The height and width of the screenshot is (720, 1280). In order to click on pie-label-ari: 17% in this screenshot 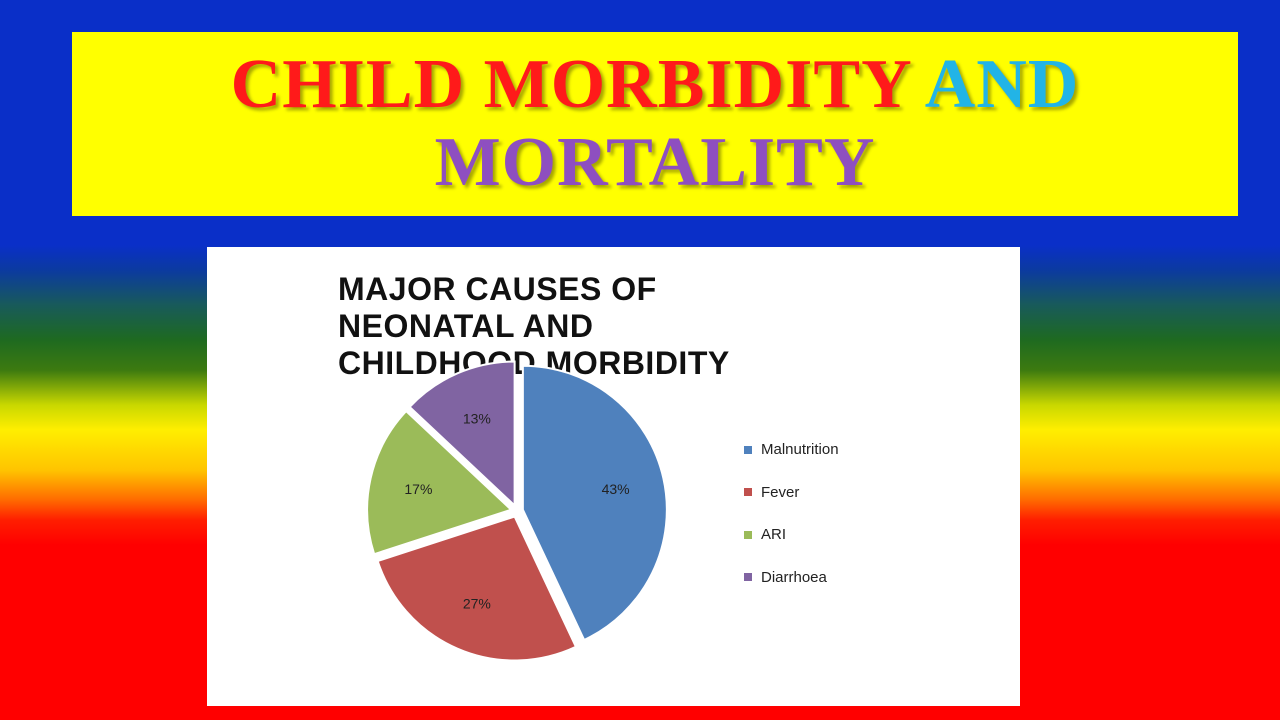, I will do `click(418, 489)`.